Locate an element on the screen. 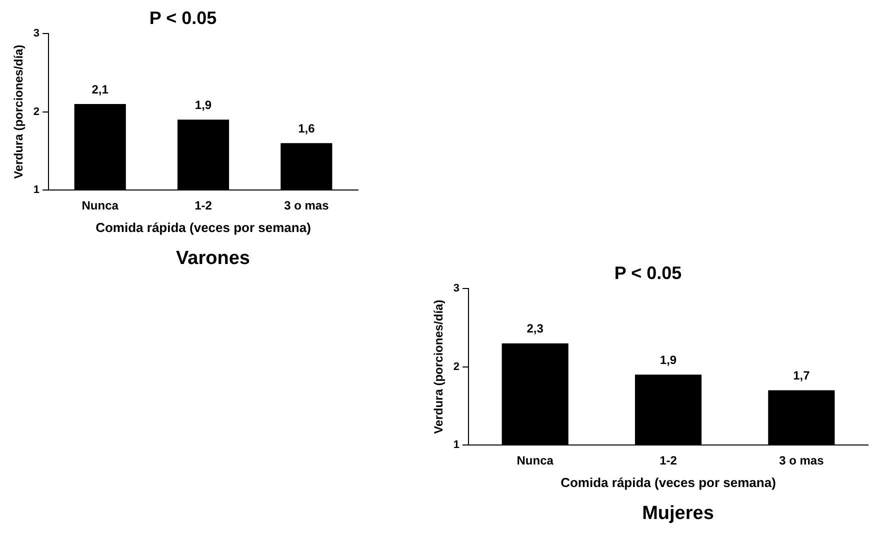 This screenshot has width=888, height=544. data-label: 1,7 is located at coordinates (801, 375).